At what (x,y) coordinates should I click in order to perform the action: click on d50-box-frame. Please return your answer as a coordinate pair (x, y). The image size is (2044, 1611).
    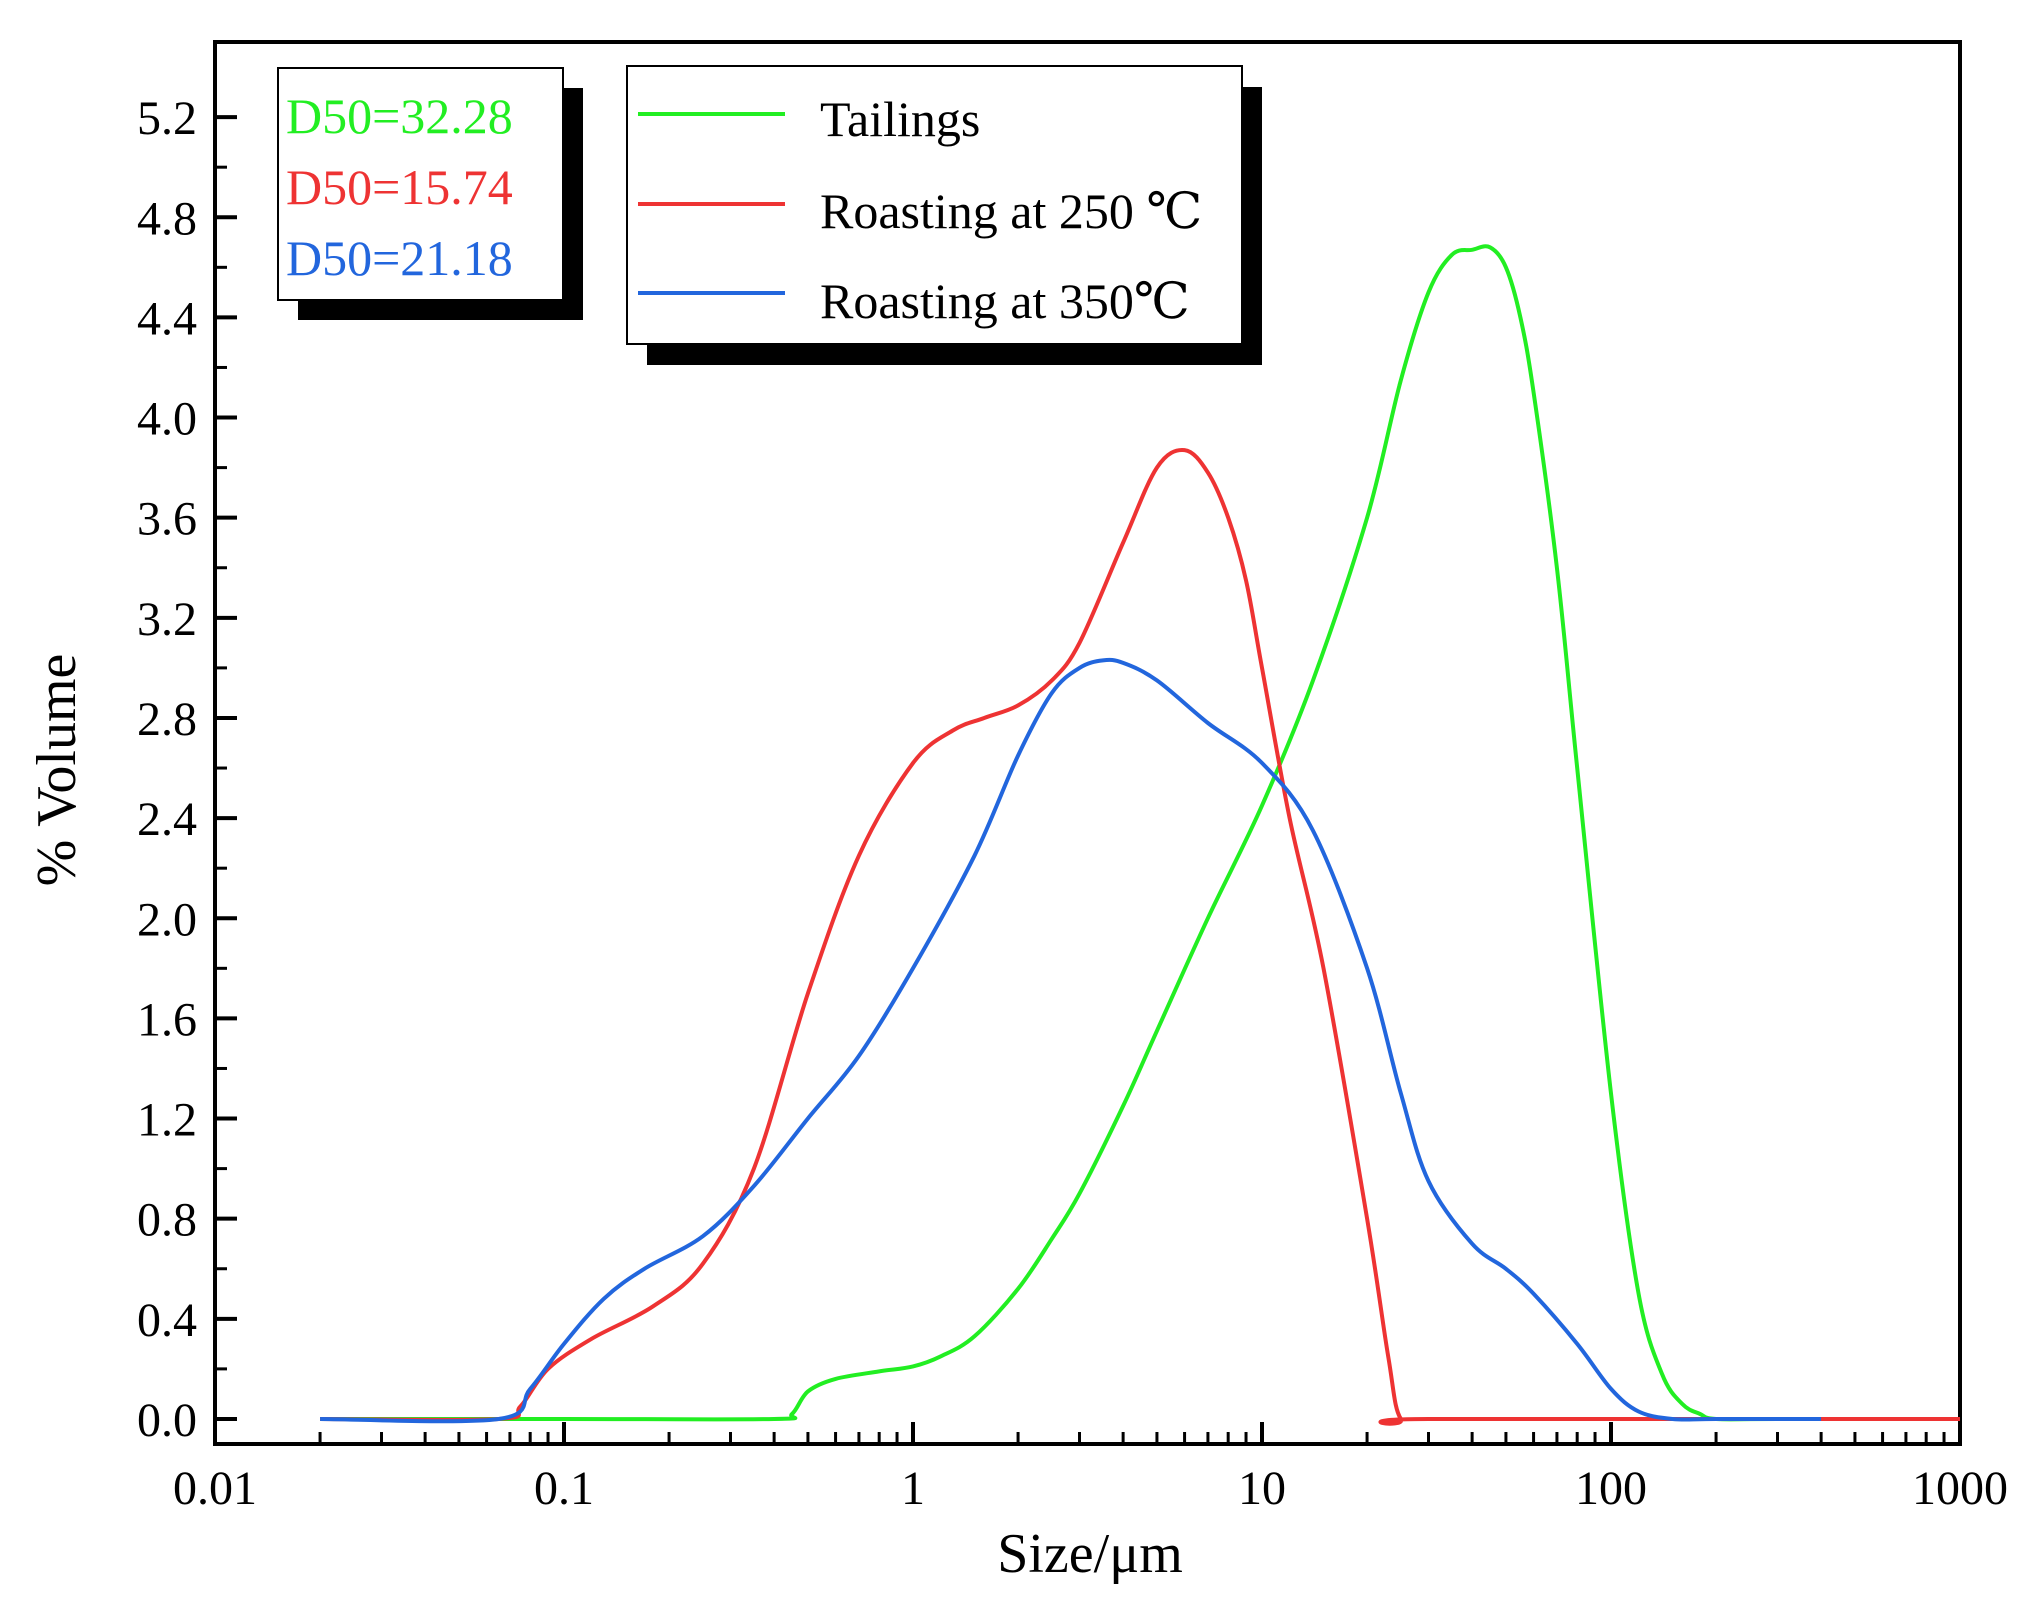
    Looking at the image, I should click on (420, 184).